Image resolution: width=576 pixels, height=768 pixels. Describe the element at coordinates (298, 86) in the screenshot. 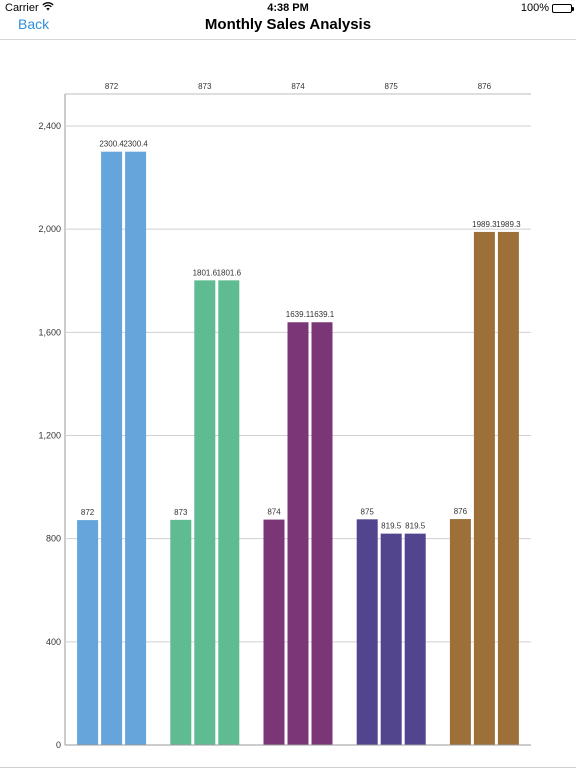

I see `category-label: 874` at that location.